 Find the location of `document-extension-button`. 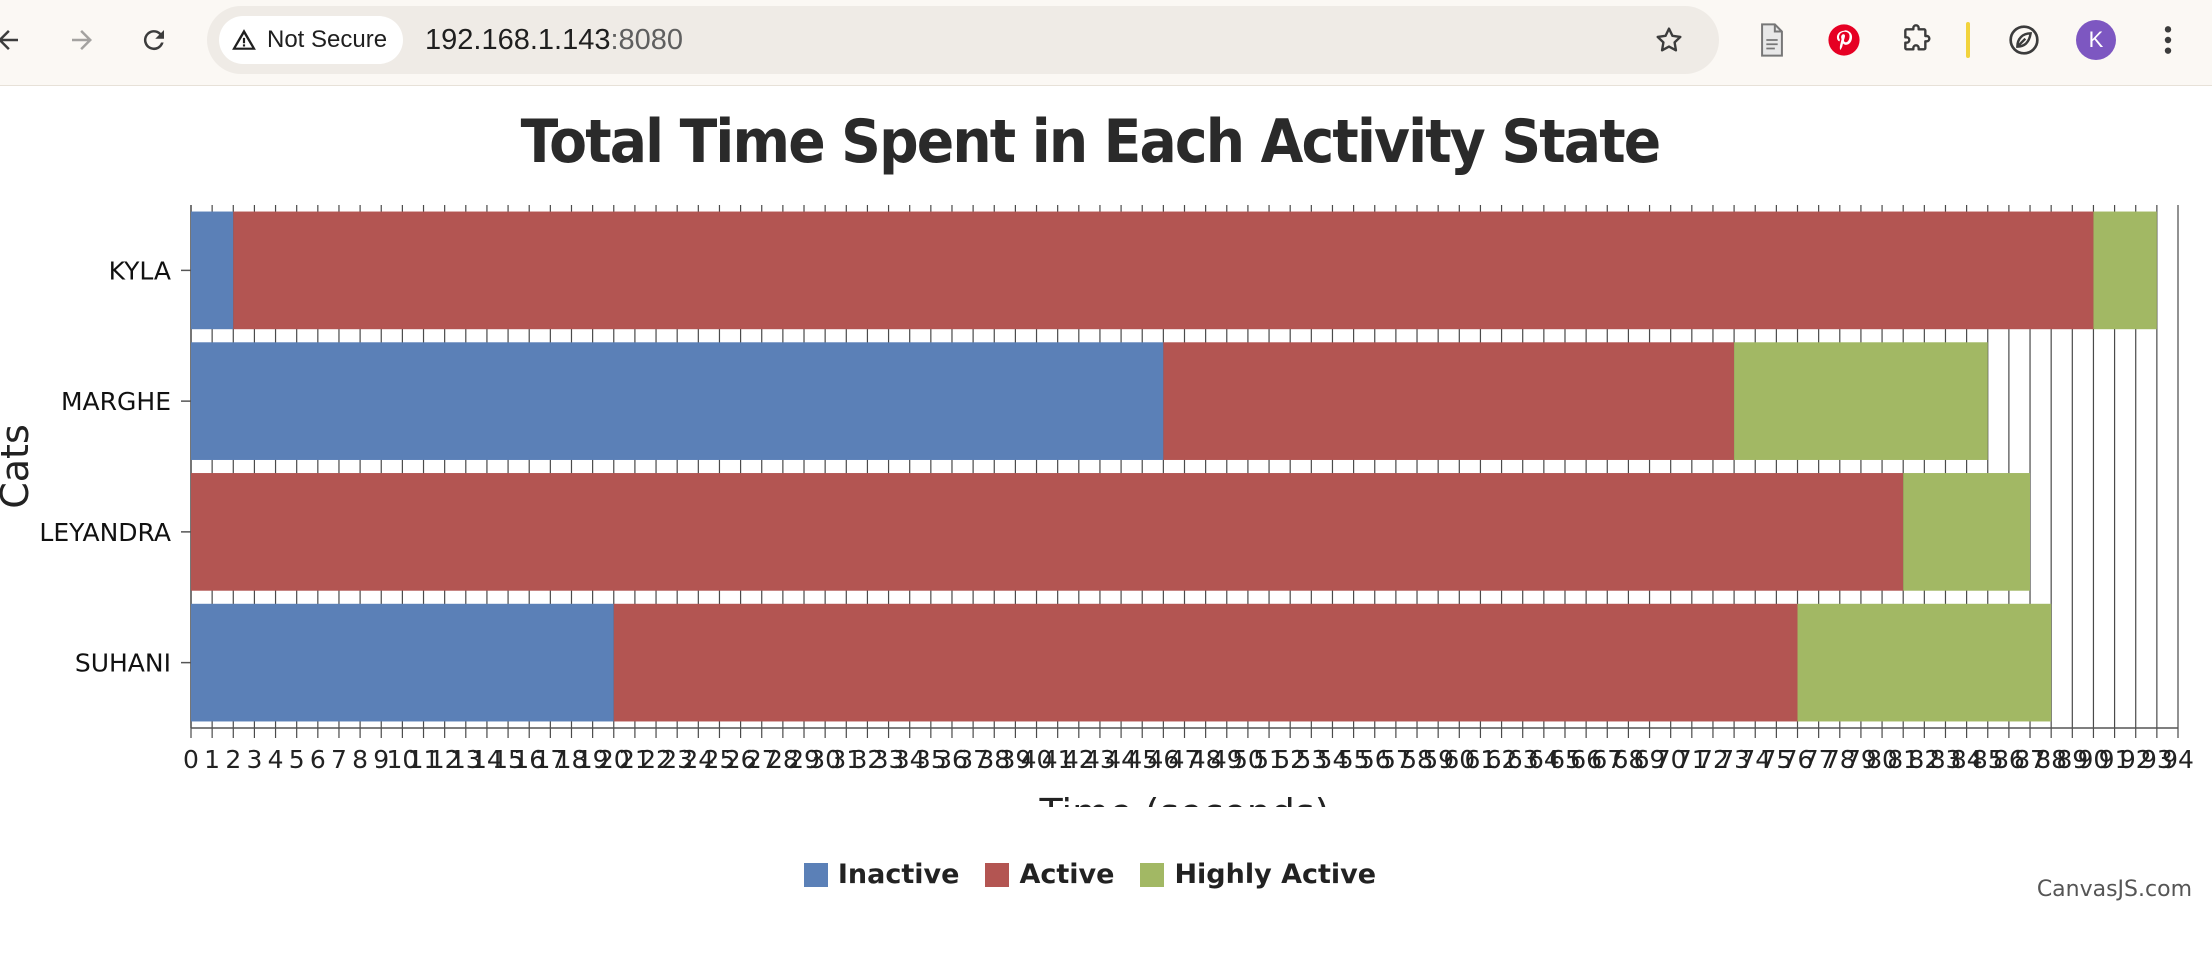

document-extension-button is located at coordinates (1772, 40).